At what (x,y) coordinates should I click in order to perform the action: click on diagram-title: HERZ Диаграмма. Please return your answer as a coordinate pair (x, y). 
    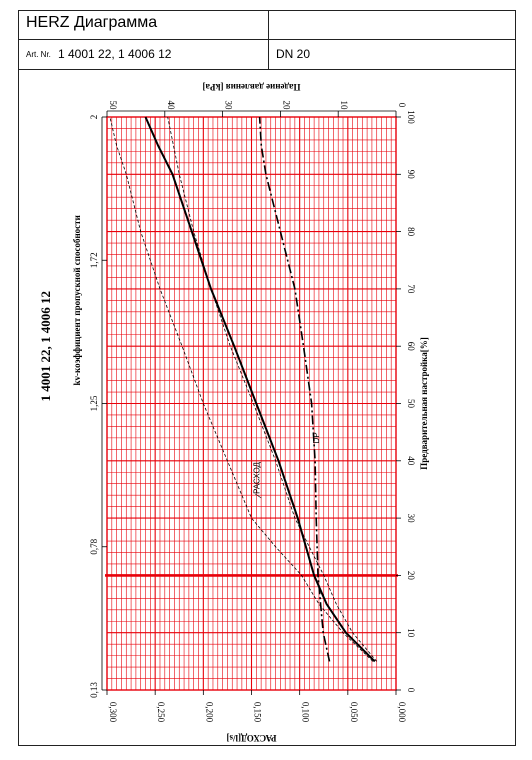
    Looking at the image, I should click on (92, 22).